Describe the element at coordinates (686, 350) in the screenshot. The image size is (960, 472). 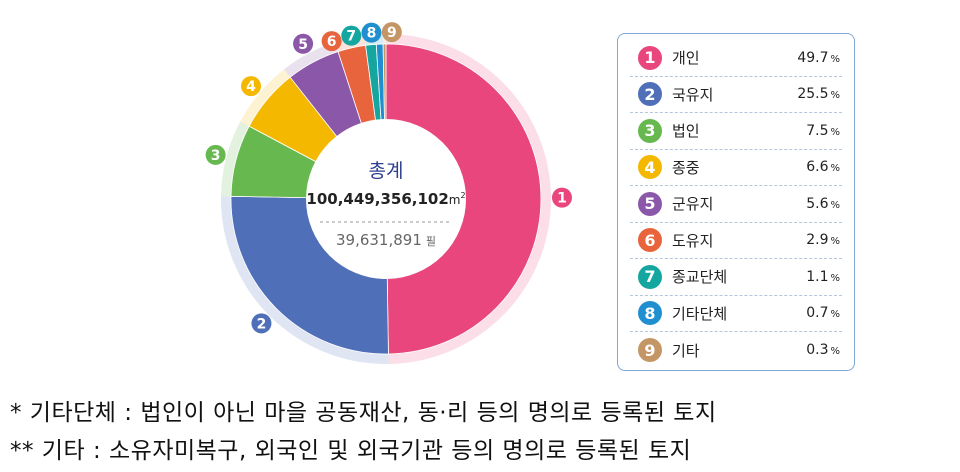
I see `legend-label: 기타` at that location.